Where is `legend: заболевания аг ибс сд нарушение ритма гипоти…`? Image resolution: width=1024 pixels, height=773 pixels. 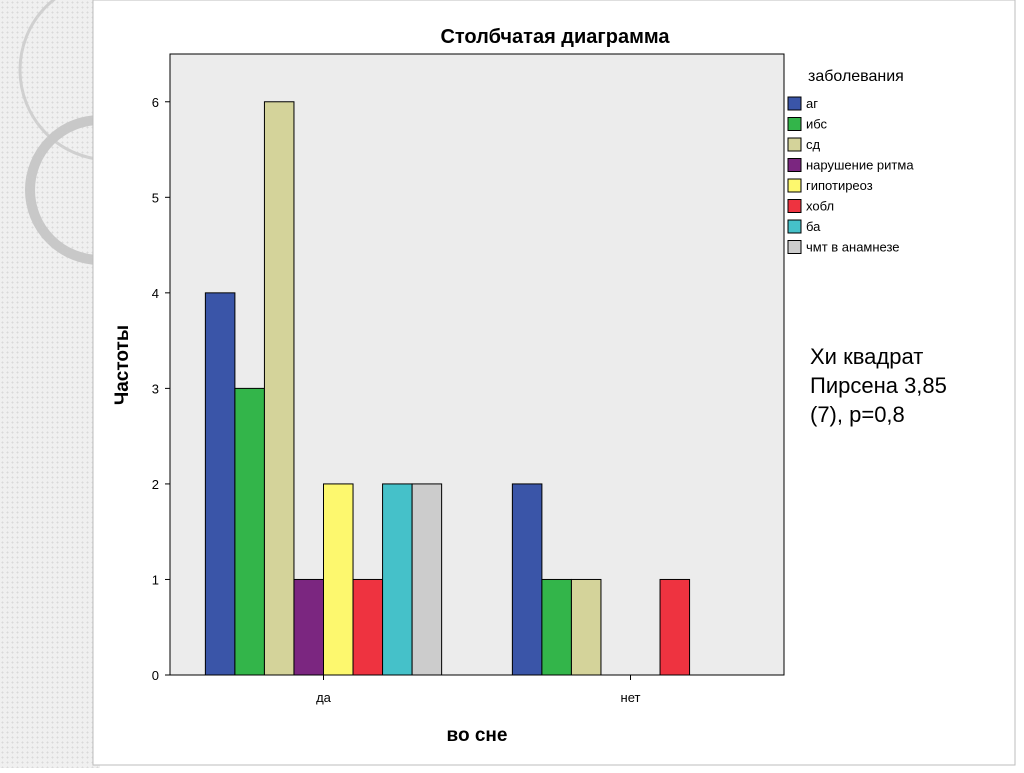
legend: заболевания аг ибс сд нарушение ритма гипоти… is located at coordinates (850, 161).